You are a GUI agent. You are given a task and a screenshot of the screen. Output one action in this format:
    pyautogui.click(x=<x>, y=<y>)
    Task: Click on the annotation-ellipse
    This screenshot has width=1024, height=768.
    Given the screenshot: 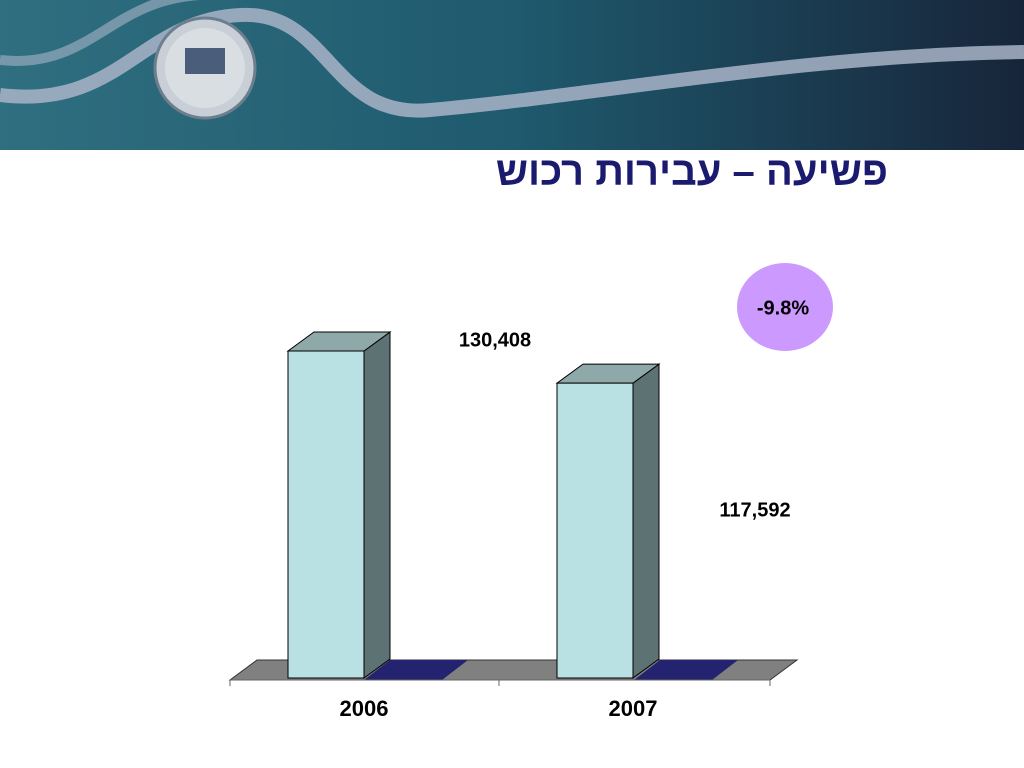 What is the action you would take?
    pyautogui.click(x=785, y=307)
    